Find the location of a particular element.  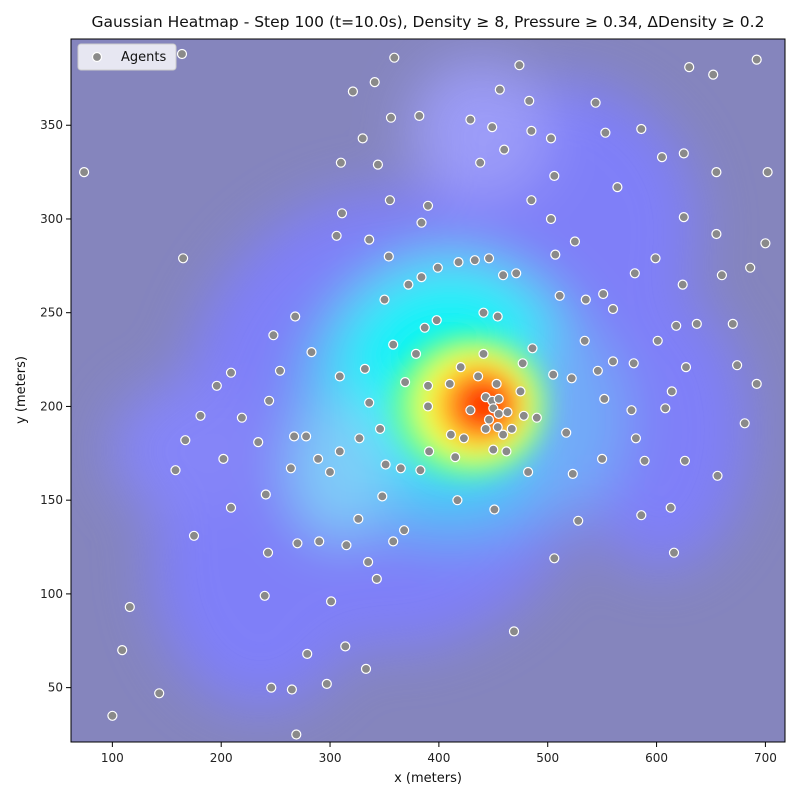

y-tick-label-6: 350 is located at coordinates (51, 125).